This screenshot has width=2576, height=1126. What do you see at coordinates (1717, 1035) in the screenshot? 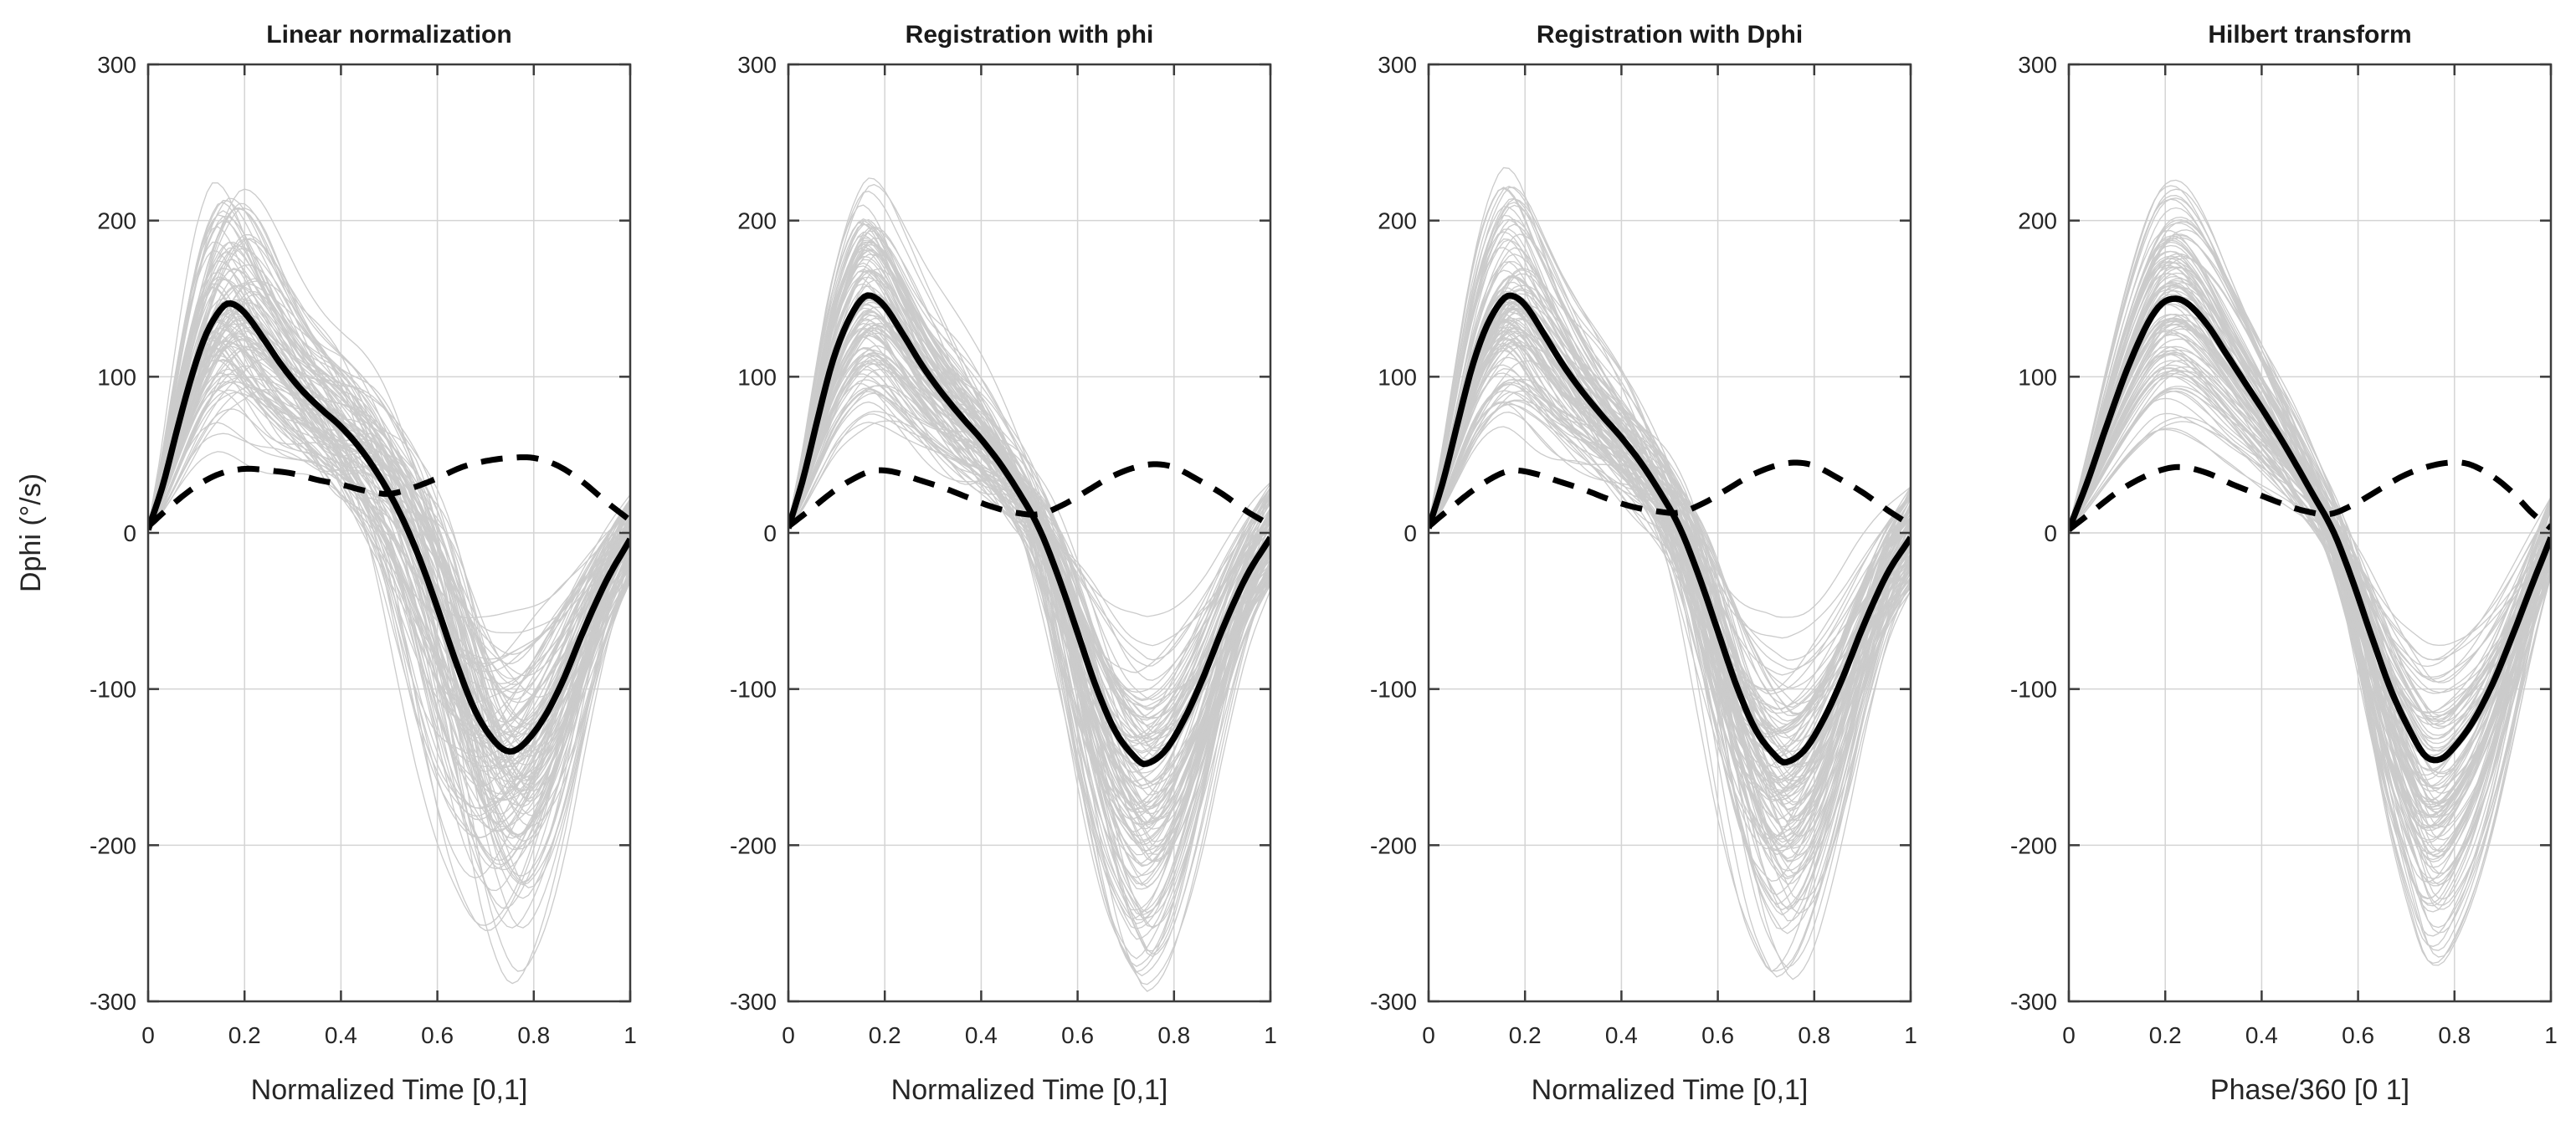
I see `x-tick-label: 0.6` at bounding box center [1717, 1035].